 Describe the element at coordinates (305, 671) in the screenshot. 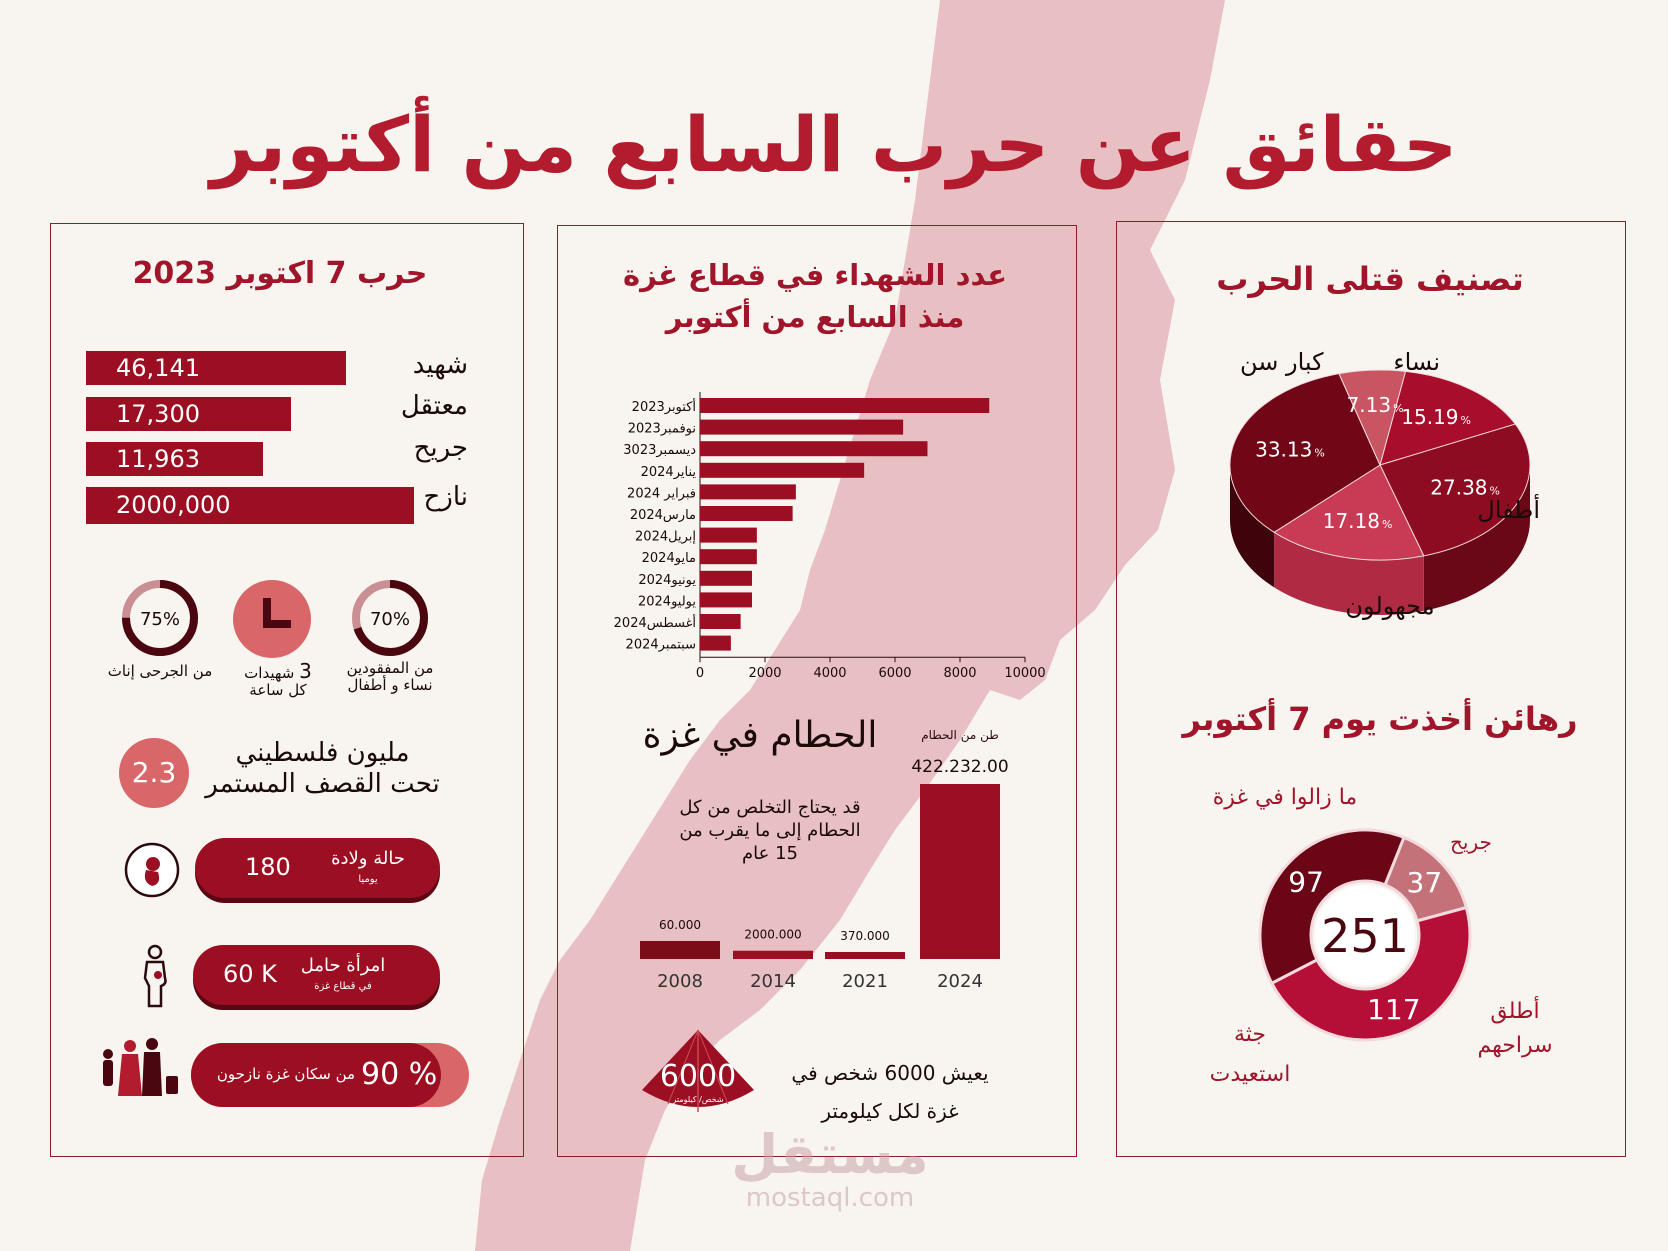

I see `clock-number: 3` at that location.